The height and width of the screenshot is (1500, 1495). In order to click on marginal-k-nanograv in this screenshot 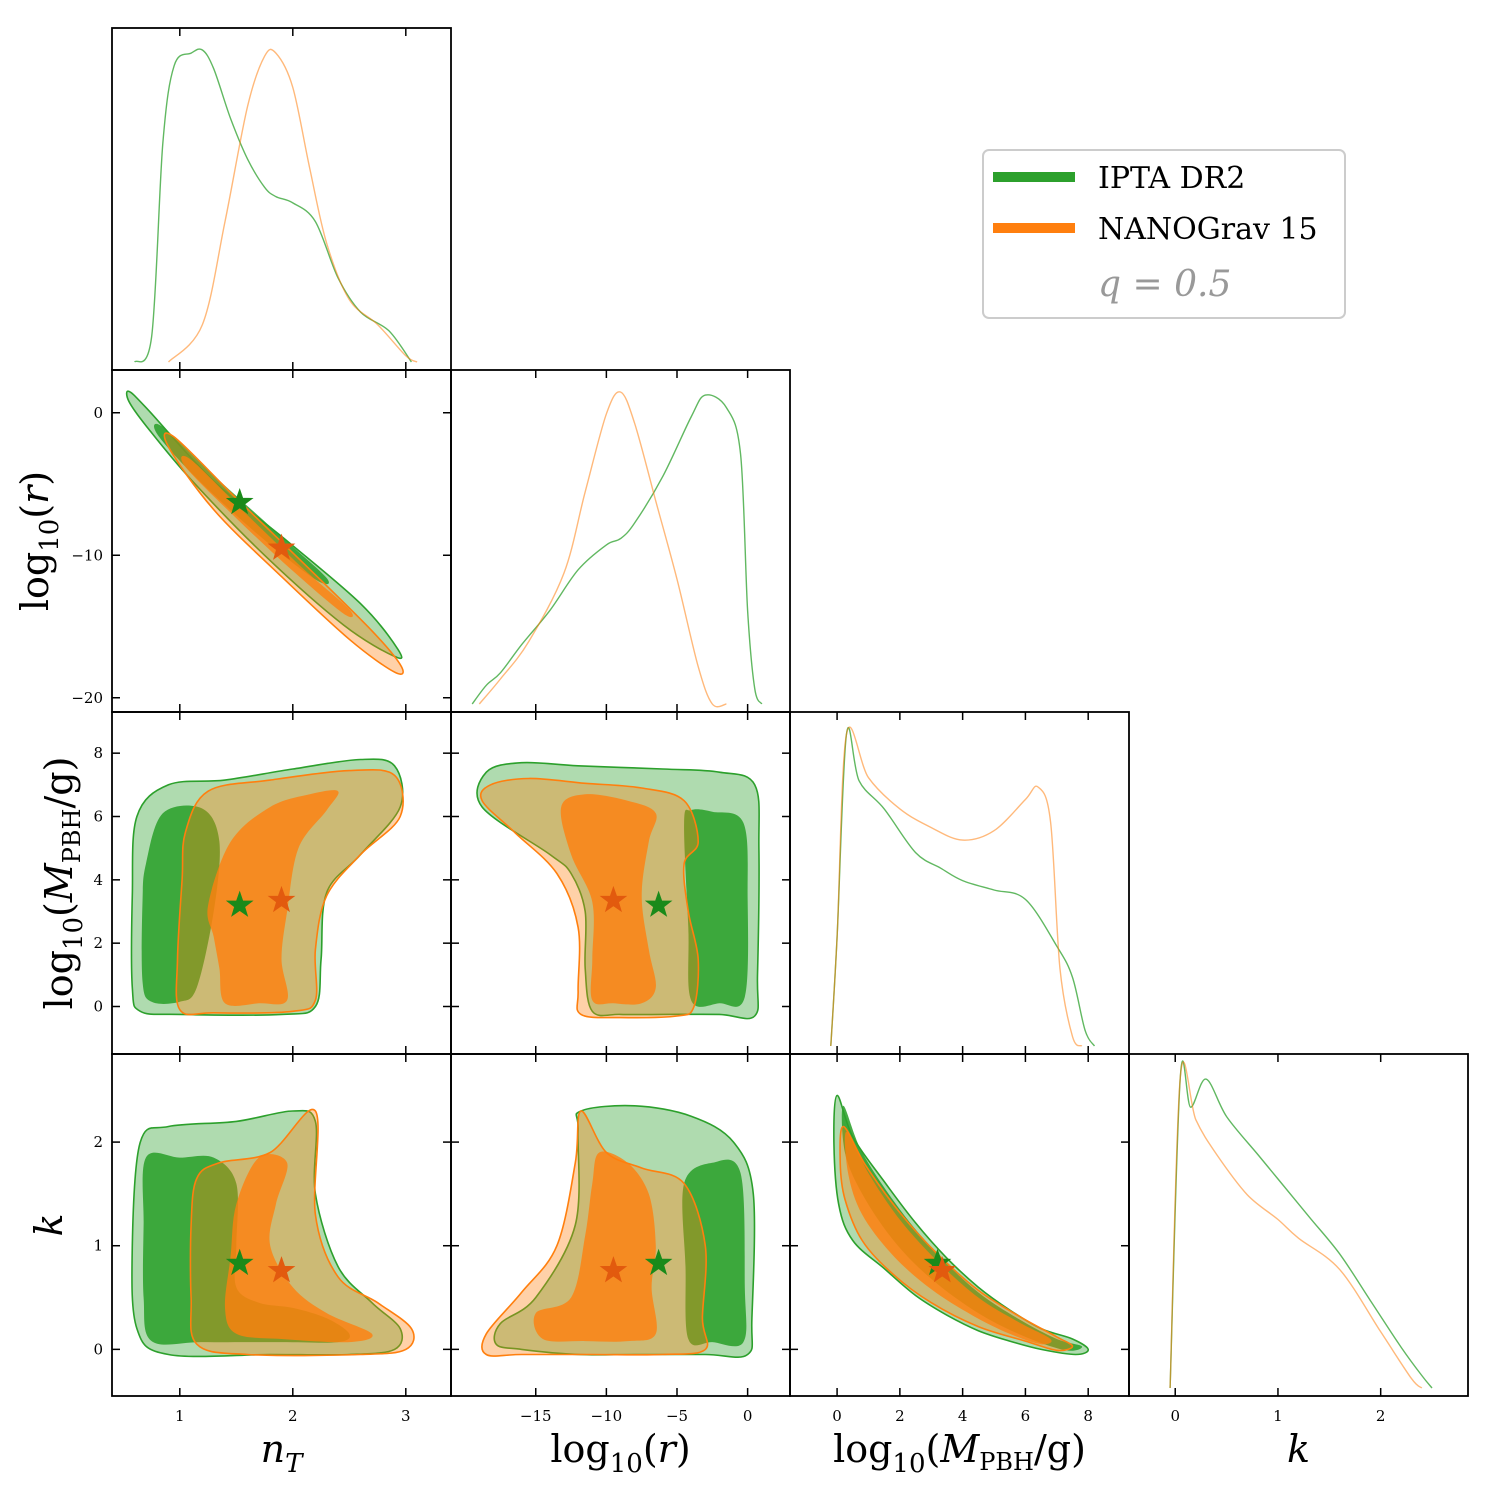, I will do `click(1296, 1225)`.